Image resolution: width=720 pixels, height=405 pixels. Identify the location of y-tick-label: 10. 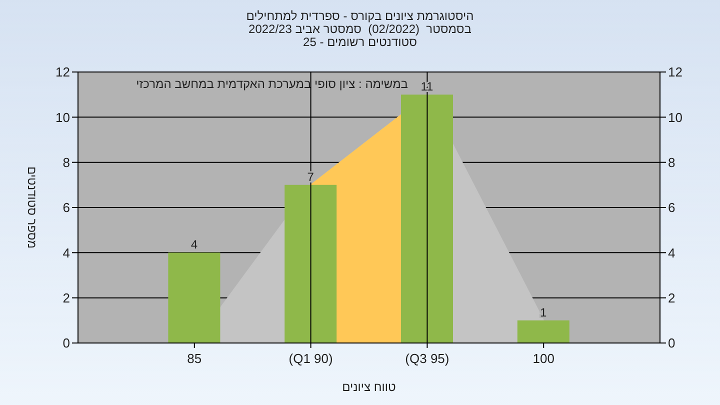
(63, 117).